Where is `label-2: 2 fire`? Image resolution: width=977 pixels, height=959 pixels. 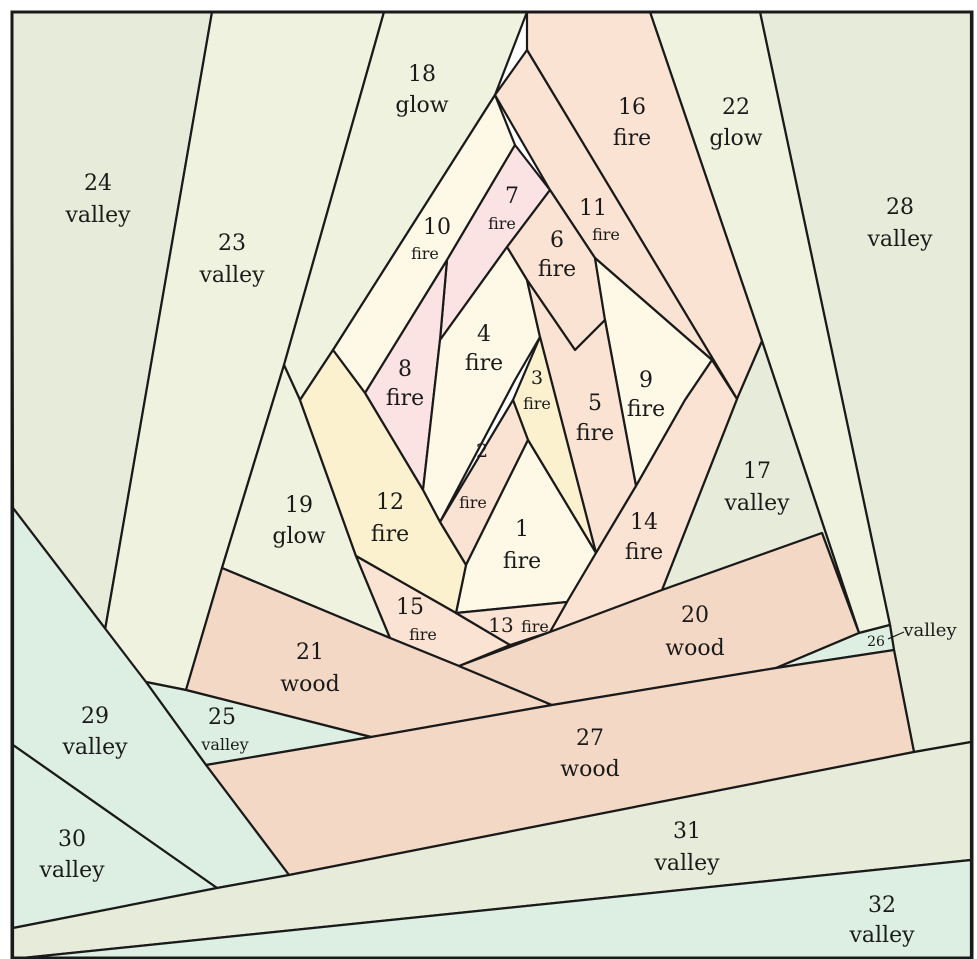 label-2: 2 fire is located at coordinates (473, 476).